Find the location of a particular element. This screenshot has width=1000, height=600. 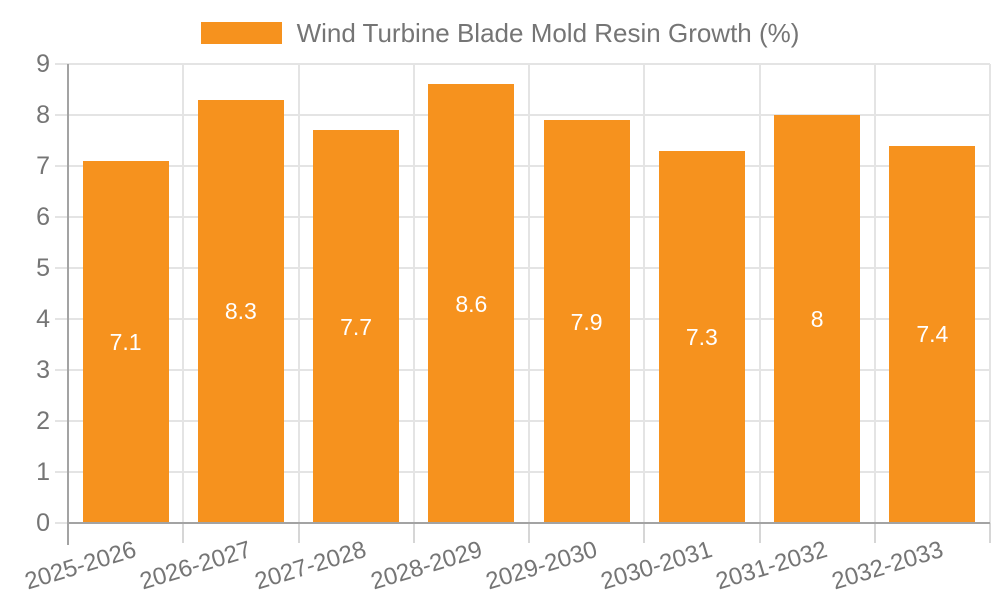

legend: Wind Turbine Blade Mold Resin Growth (%) is located at coordinates (500, 33).